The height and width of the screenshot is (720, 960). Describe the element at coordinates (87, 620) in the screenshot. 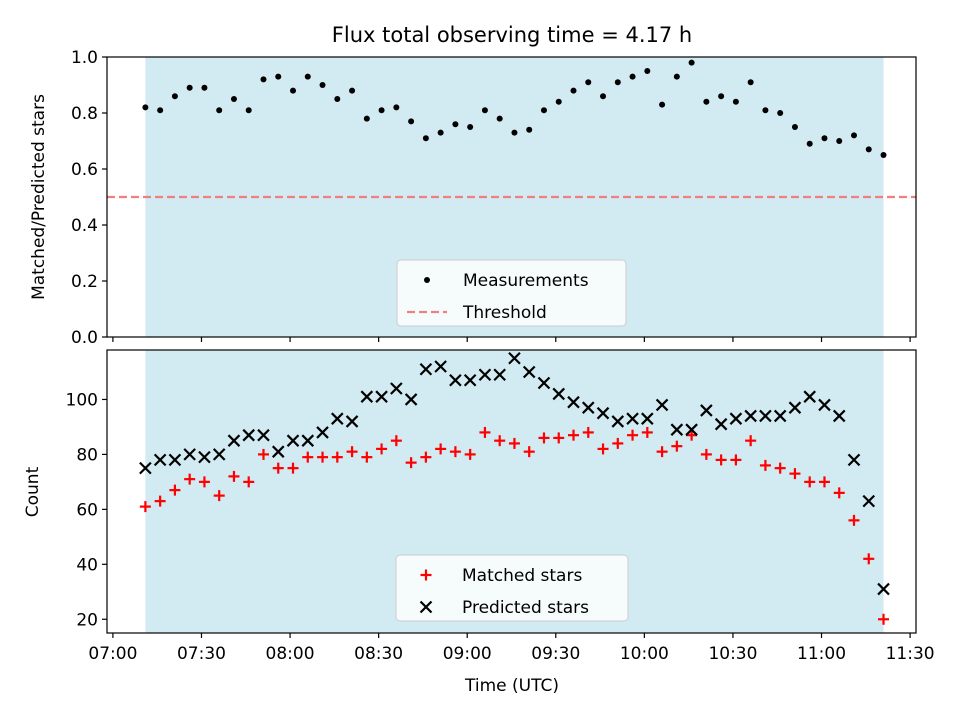

I see `y-tick-label: 20` at that location.